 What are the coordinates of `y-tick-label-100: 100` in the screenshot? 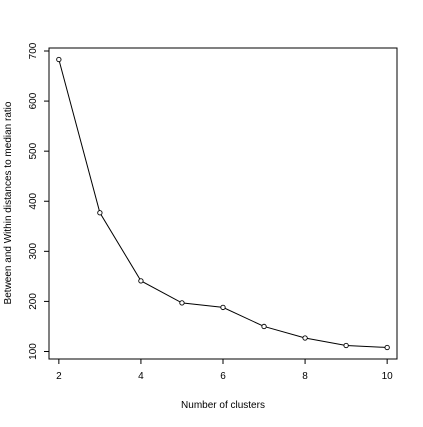 It's located at (33, 351).